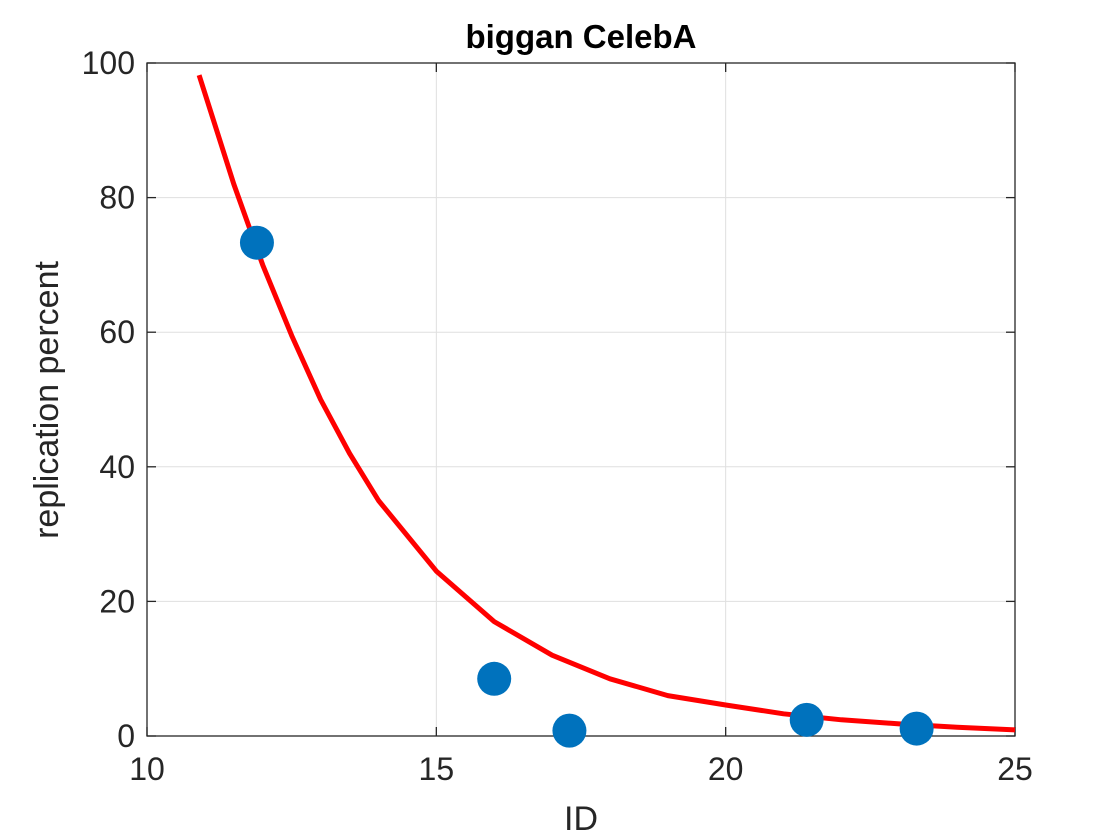  I want to click on chart-title: biggan CelebA, so click(580, 36).